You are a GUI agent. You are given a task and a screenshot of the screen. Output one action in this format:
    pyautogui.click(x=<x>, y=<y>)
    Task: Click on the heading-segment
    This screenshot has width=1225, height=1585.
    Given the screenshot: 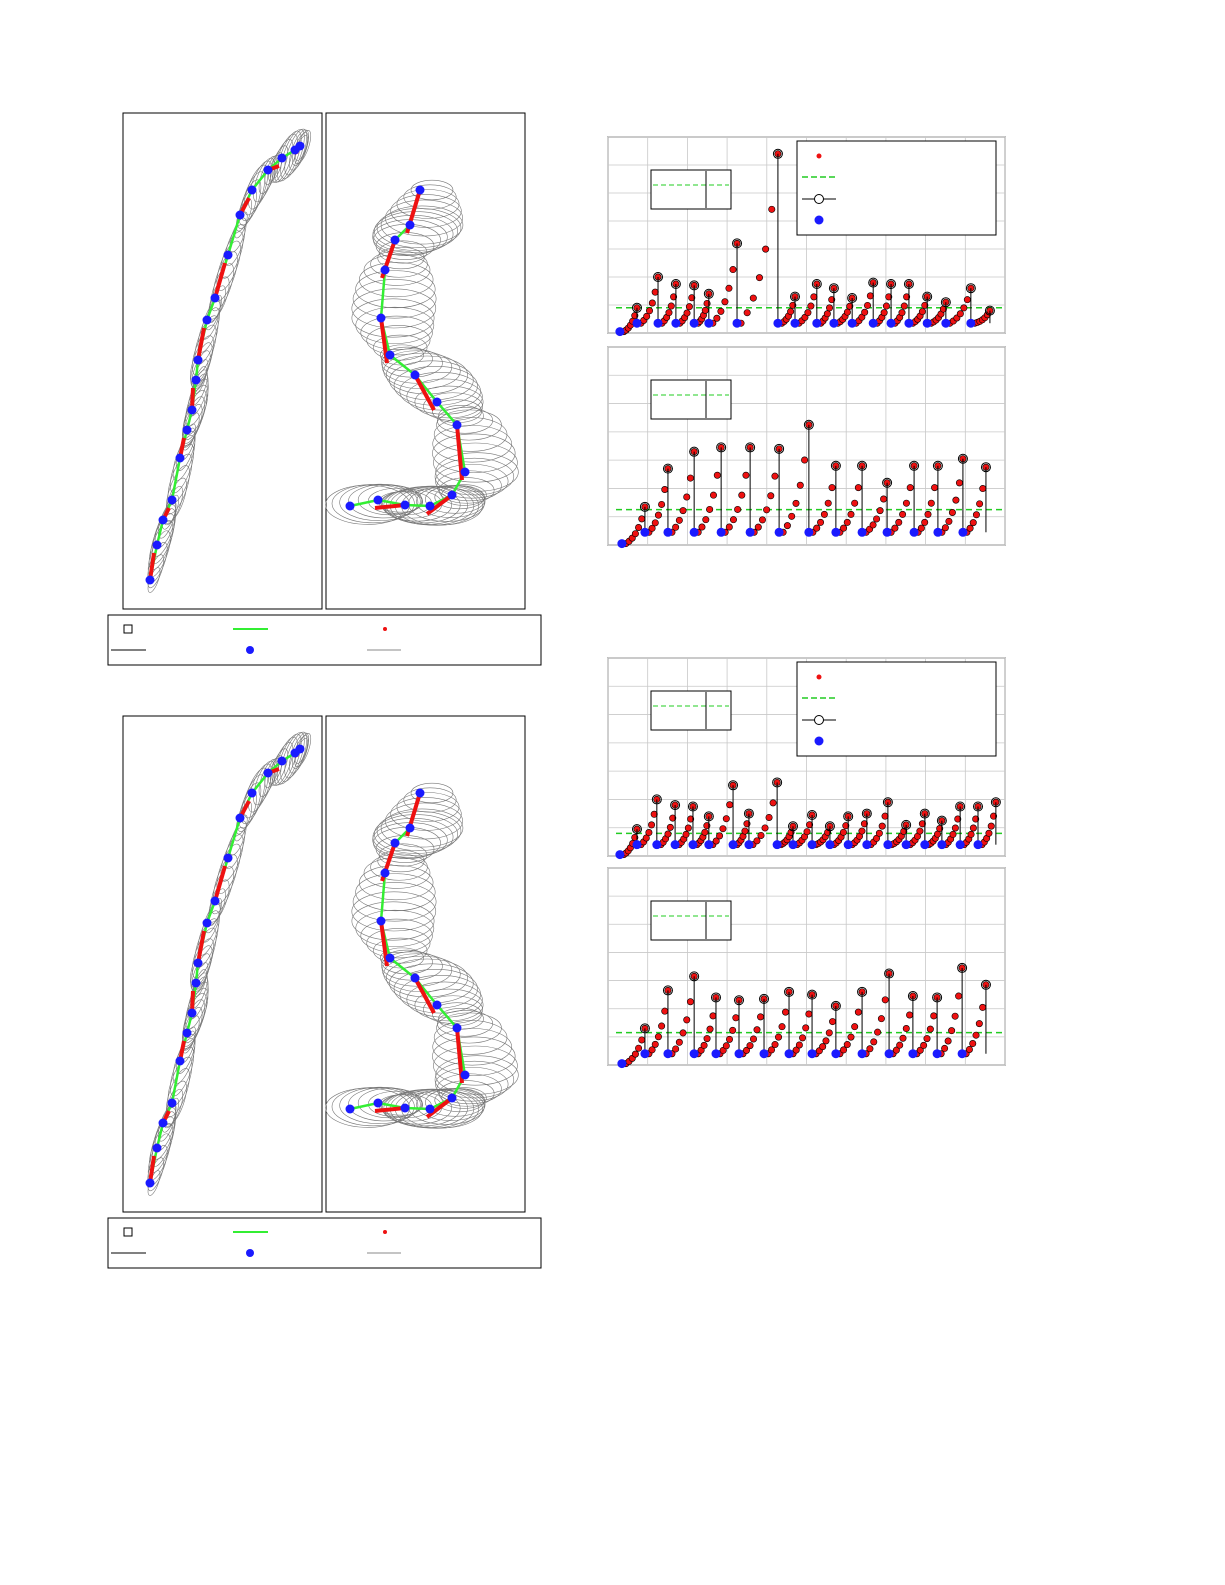 What is the action you would take?
    pyautogui.click(x=201, y=344)
    